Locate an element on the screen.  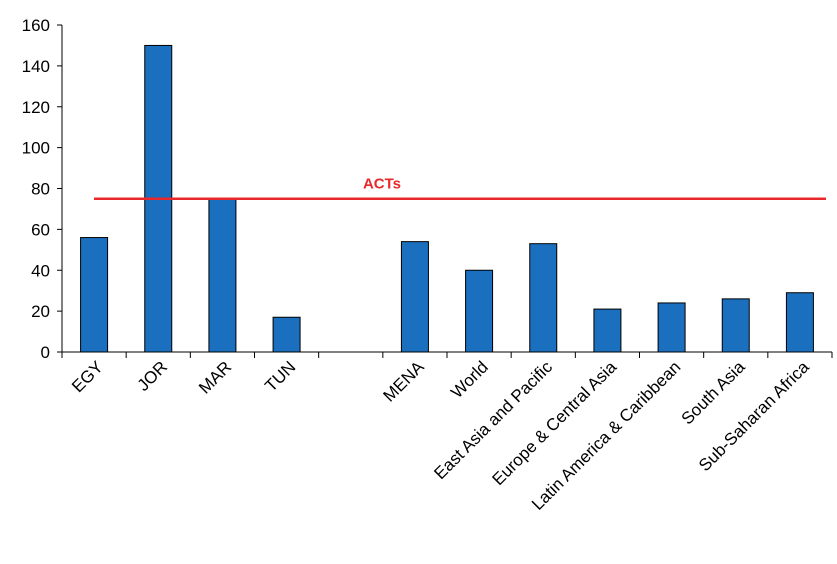
x-category-label: MAR is located at coordinates (215, 377).